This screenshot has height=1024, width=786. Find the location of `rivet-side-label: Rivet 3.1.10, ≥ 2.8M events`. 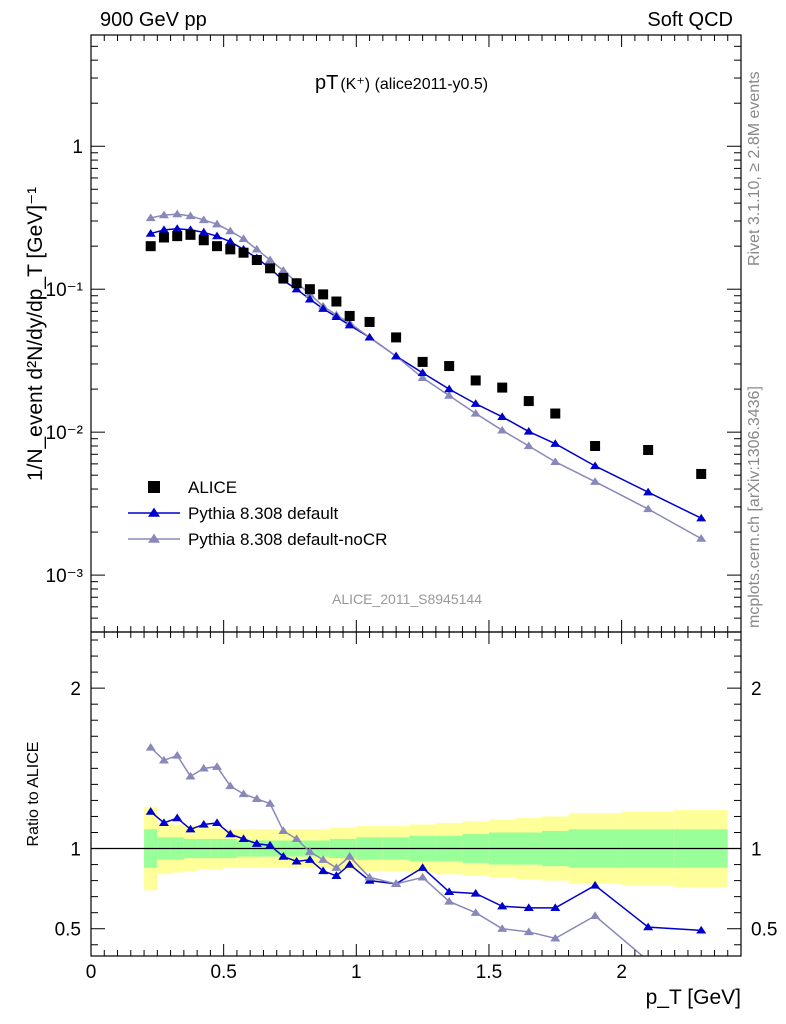

rivet-side-label: Rivet 3.1.10, ≥ 2.8M events is located at coordinates (754, 168).